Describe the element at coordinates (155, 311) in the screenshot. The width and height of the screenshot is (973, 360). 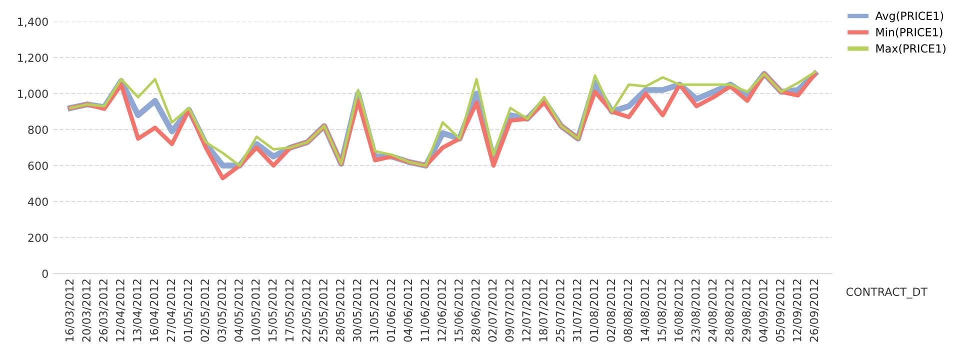
I see `x-tick-label: 16/04/2012` at that location.